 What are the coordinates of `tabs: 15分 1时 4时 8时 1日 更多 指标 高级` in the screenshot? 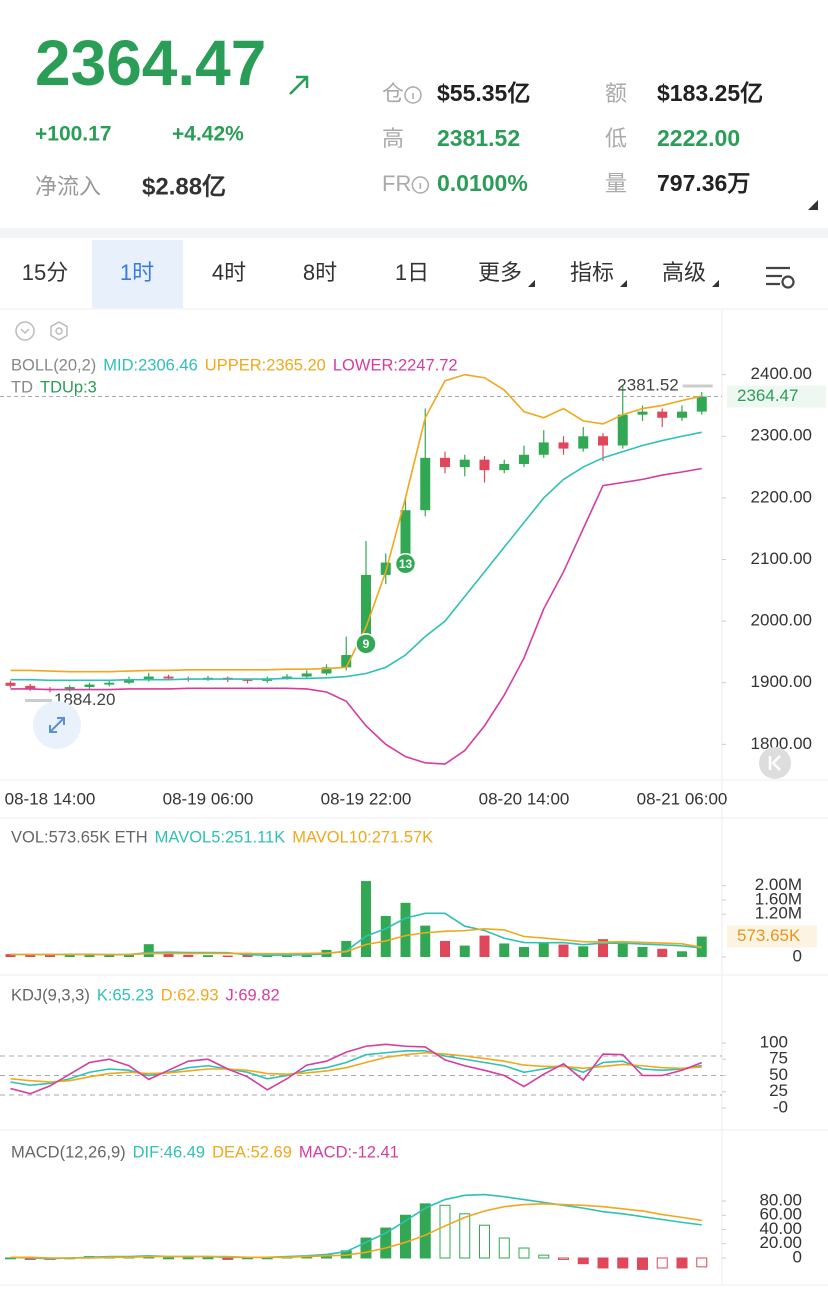 It's located at (370, 273).